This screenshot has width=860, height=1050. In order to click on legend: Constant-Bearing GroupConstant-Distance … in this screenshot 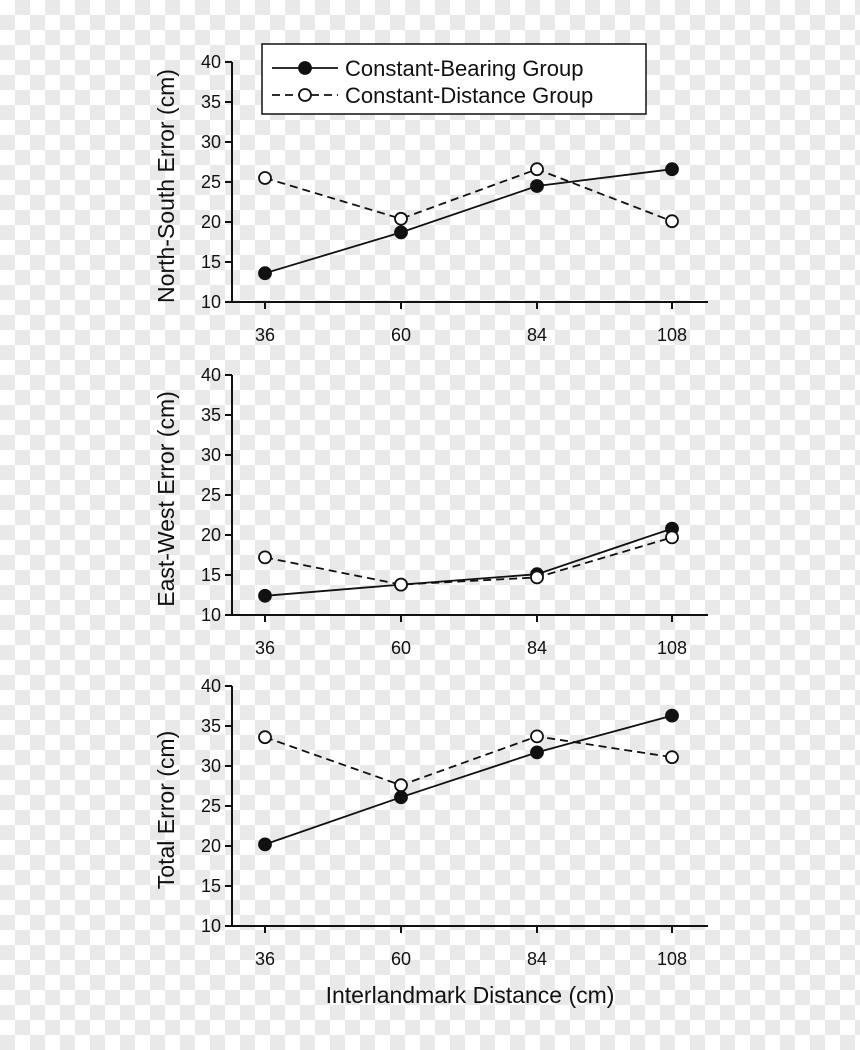, I will do `click(454, 79)`.